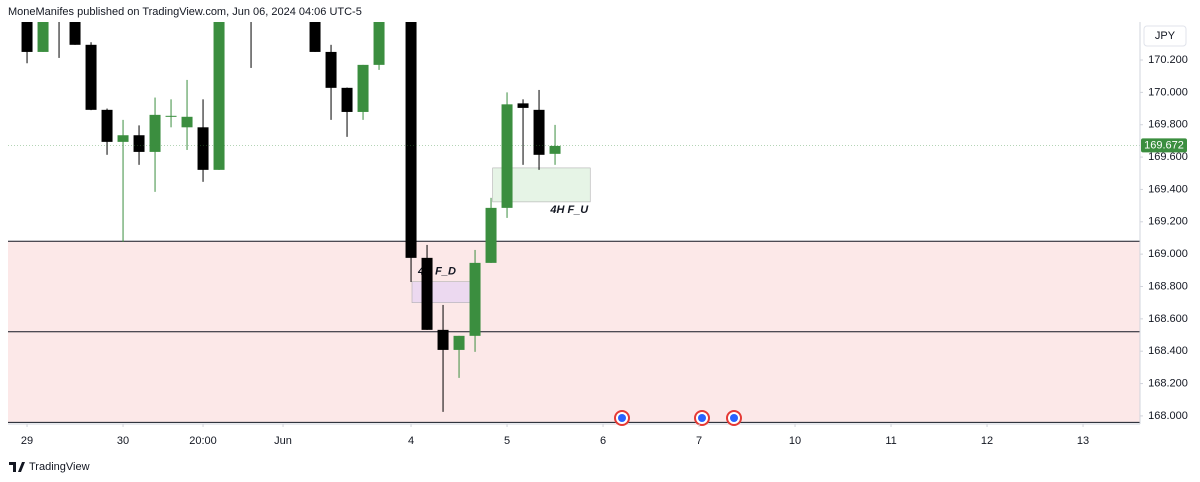 The width and height of the screenshot is (1200, 482). I want to click on x-tick-label: 7, so click(699, 441).